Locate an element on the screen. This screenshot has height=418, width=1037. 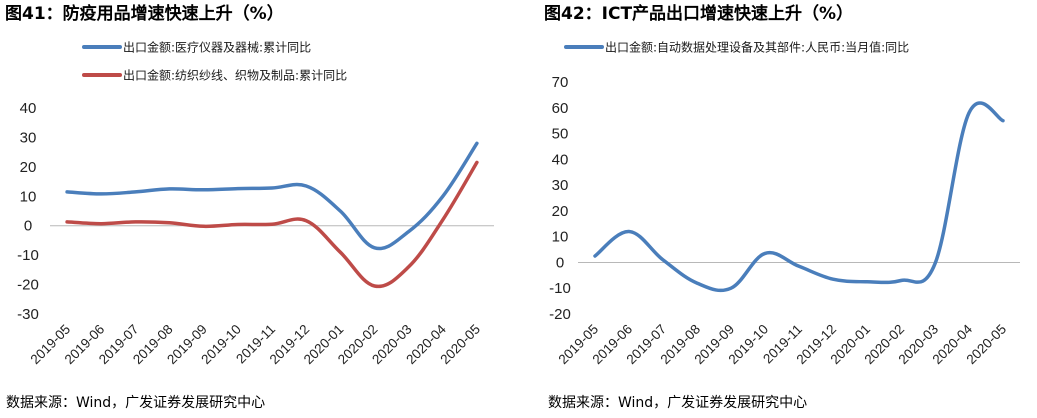
left-y-tick-label: 20 is located at coordinates (28, 167).